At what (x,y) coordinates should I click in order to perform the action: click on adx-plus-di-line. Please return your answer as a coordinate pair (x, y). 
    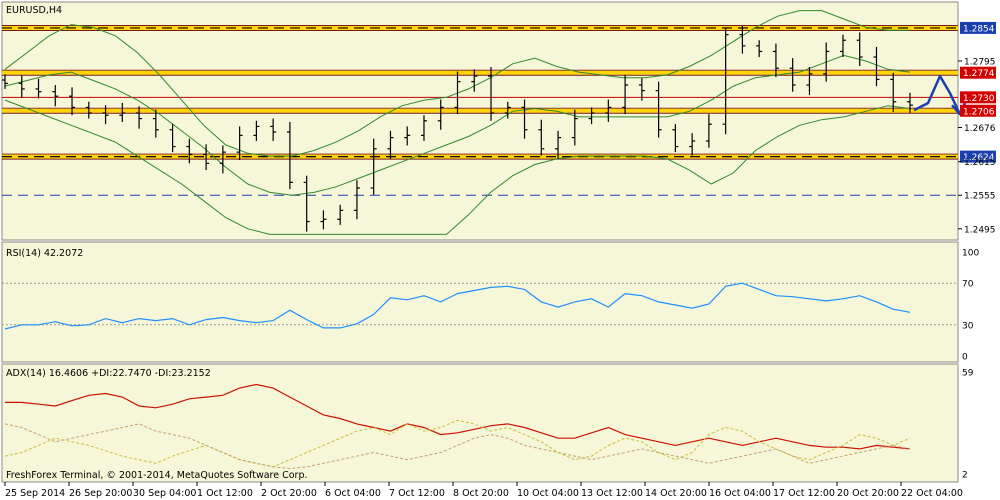
    Looking at the image, I should click on (457, 443).